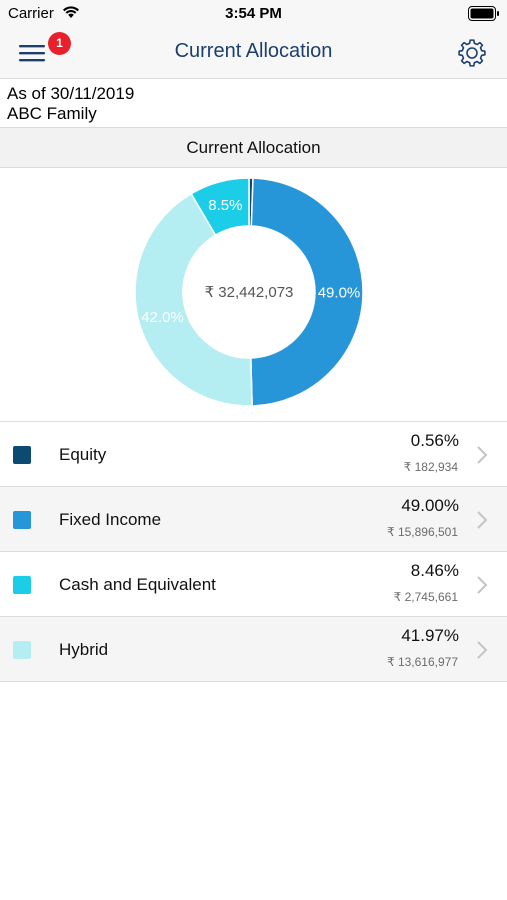  I want to click on allocation-amount: ₹ 182,934, so click(430, 467).